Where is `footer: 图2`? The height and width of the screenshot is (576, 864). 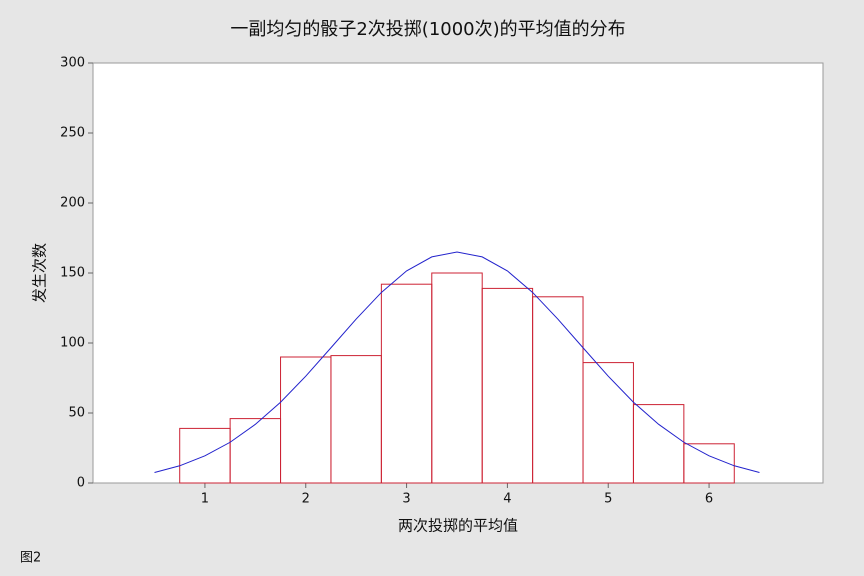
footer: 图2 is located at coordinates (30, 558).